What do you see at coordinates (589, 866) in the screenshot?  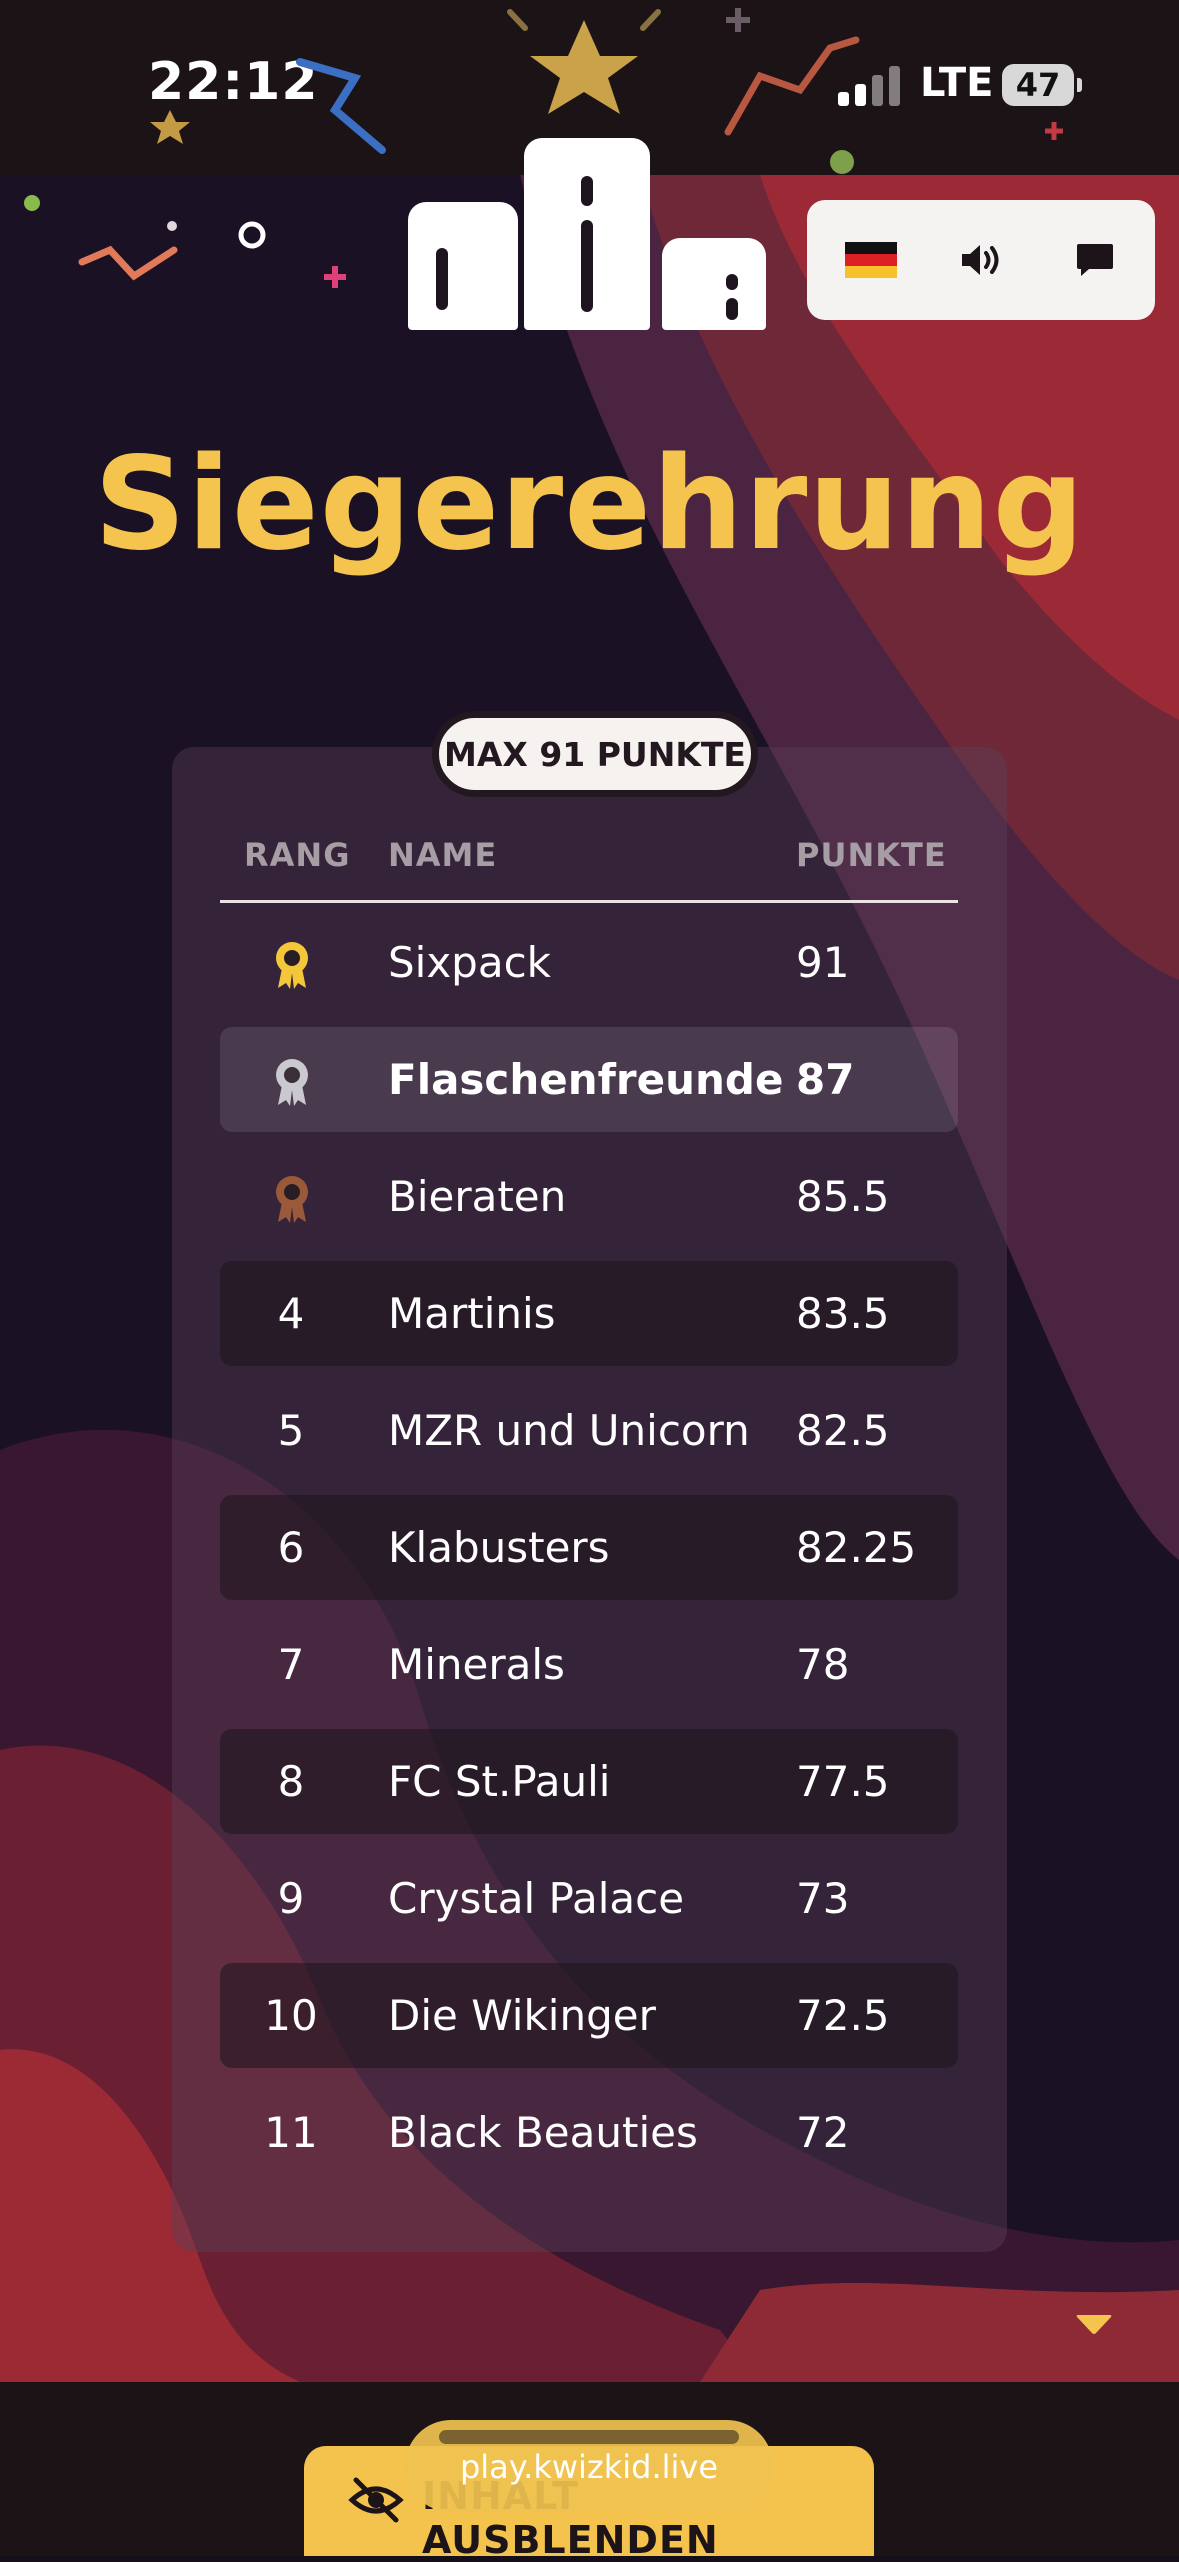 I see `table-header: RANG NAME PUNKTE` at bounding box center [589, 866].